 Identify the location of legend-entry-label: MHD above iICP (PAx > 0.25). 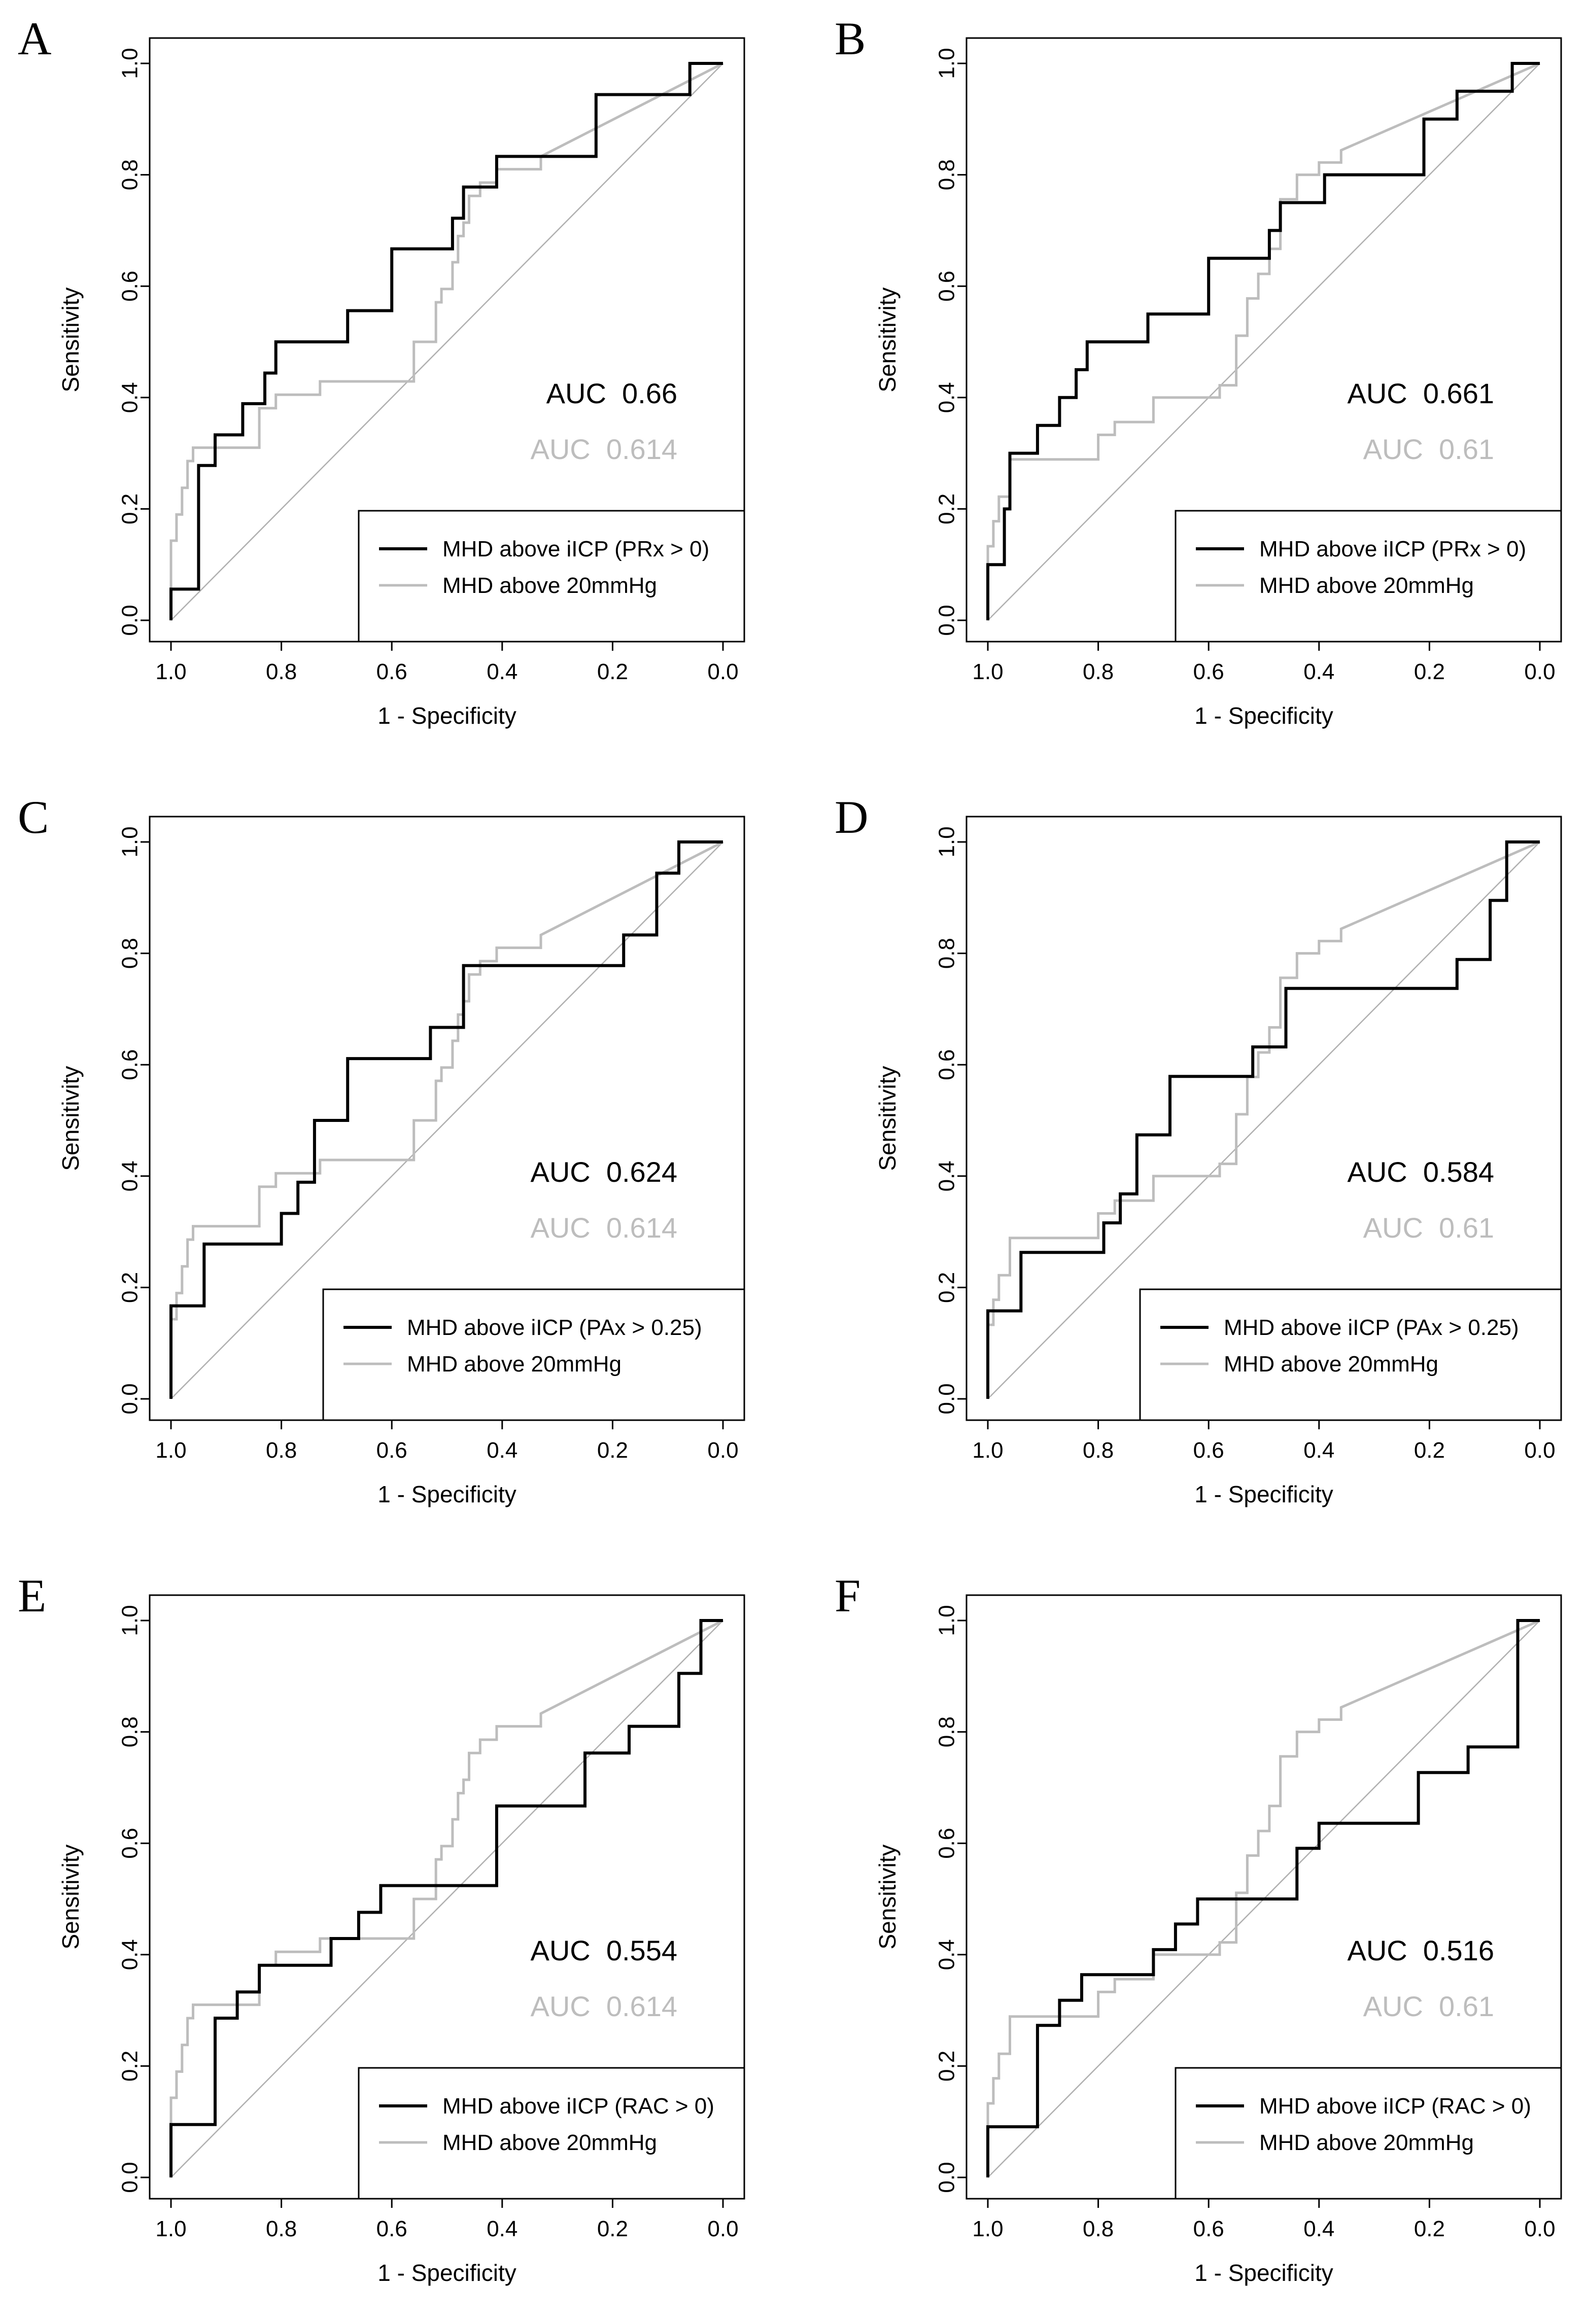
(554, 1327).